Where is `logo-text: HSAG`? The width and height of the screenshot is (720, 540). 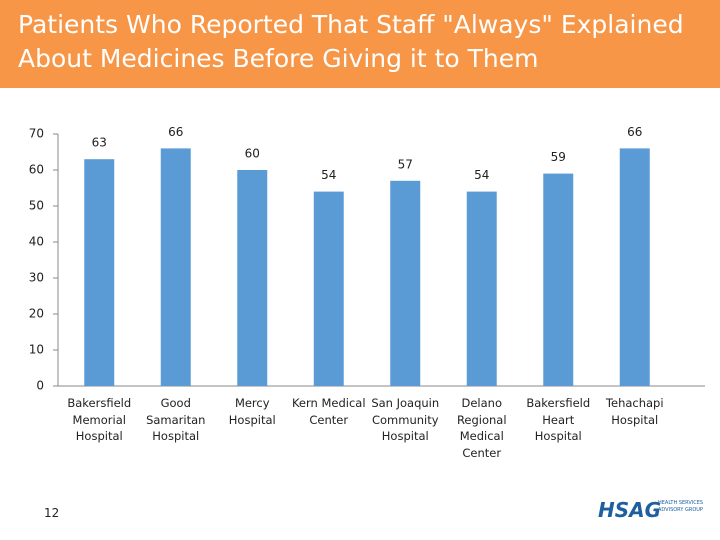 logo-text: HSAG is located at coordinates (630, 510).